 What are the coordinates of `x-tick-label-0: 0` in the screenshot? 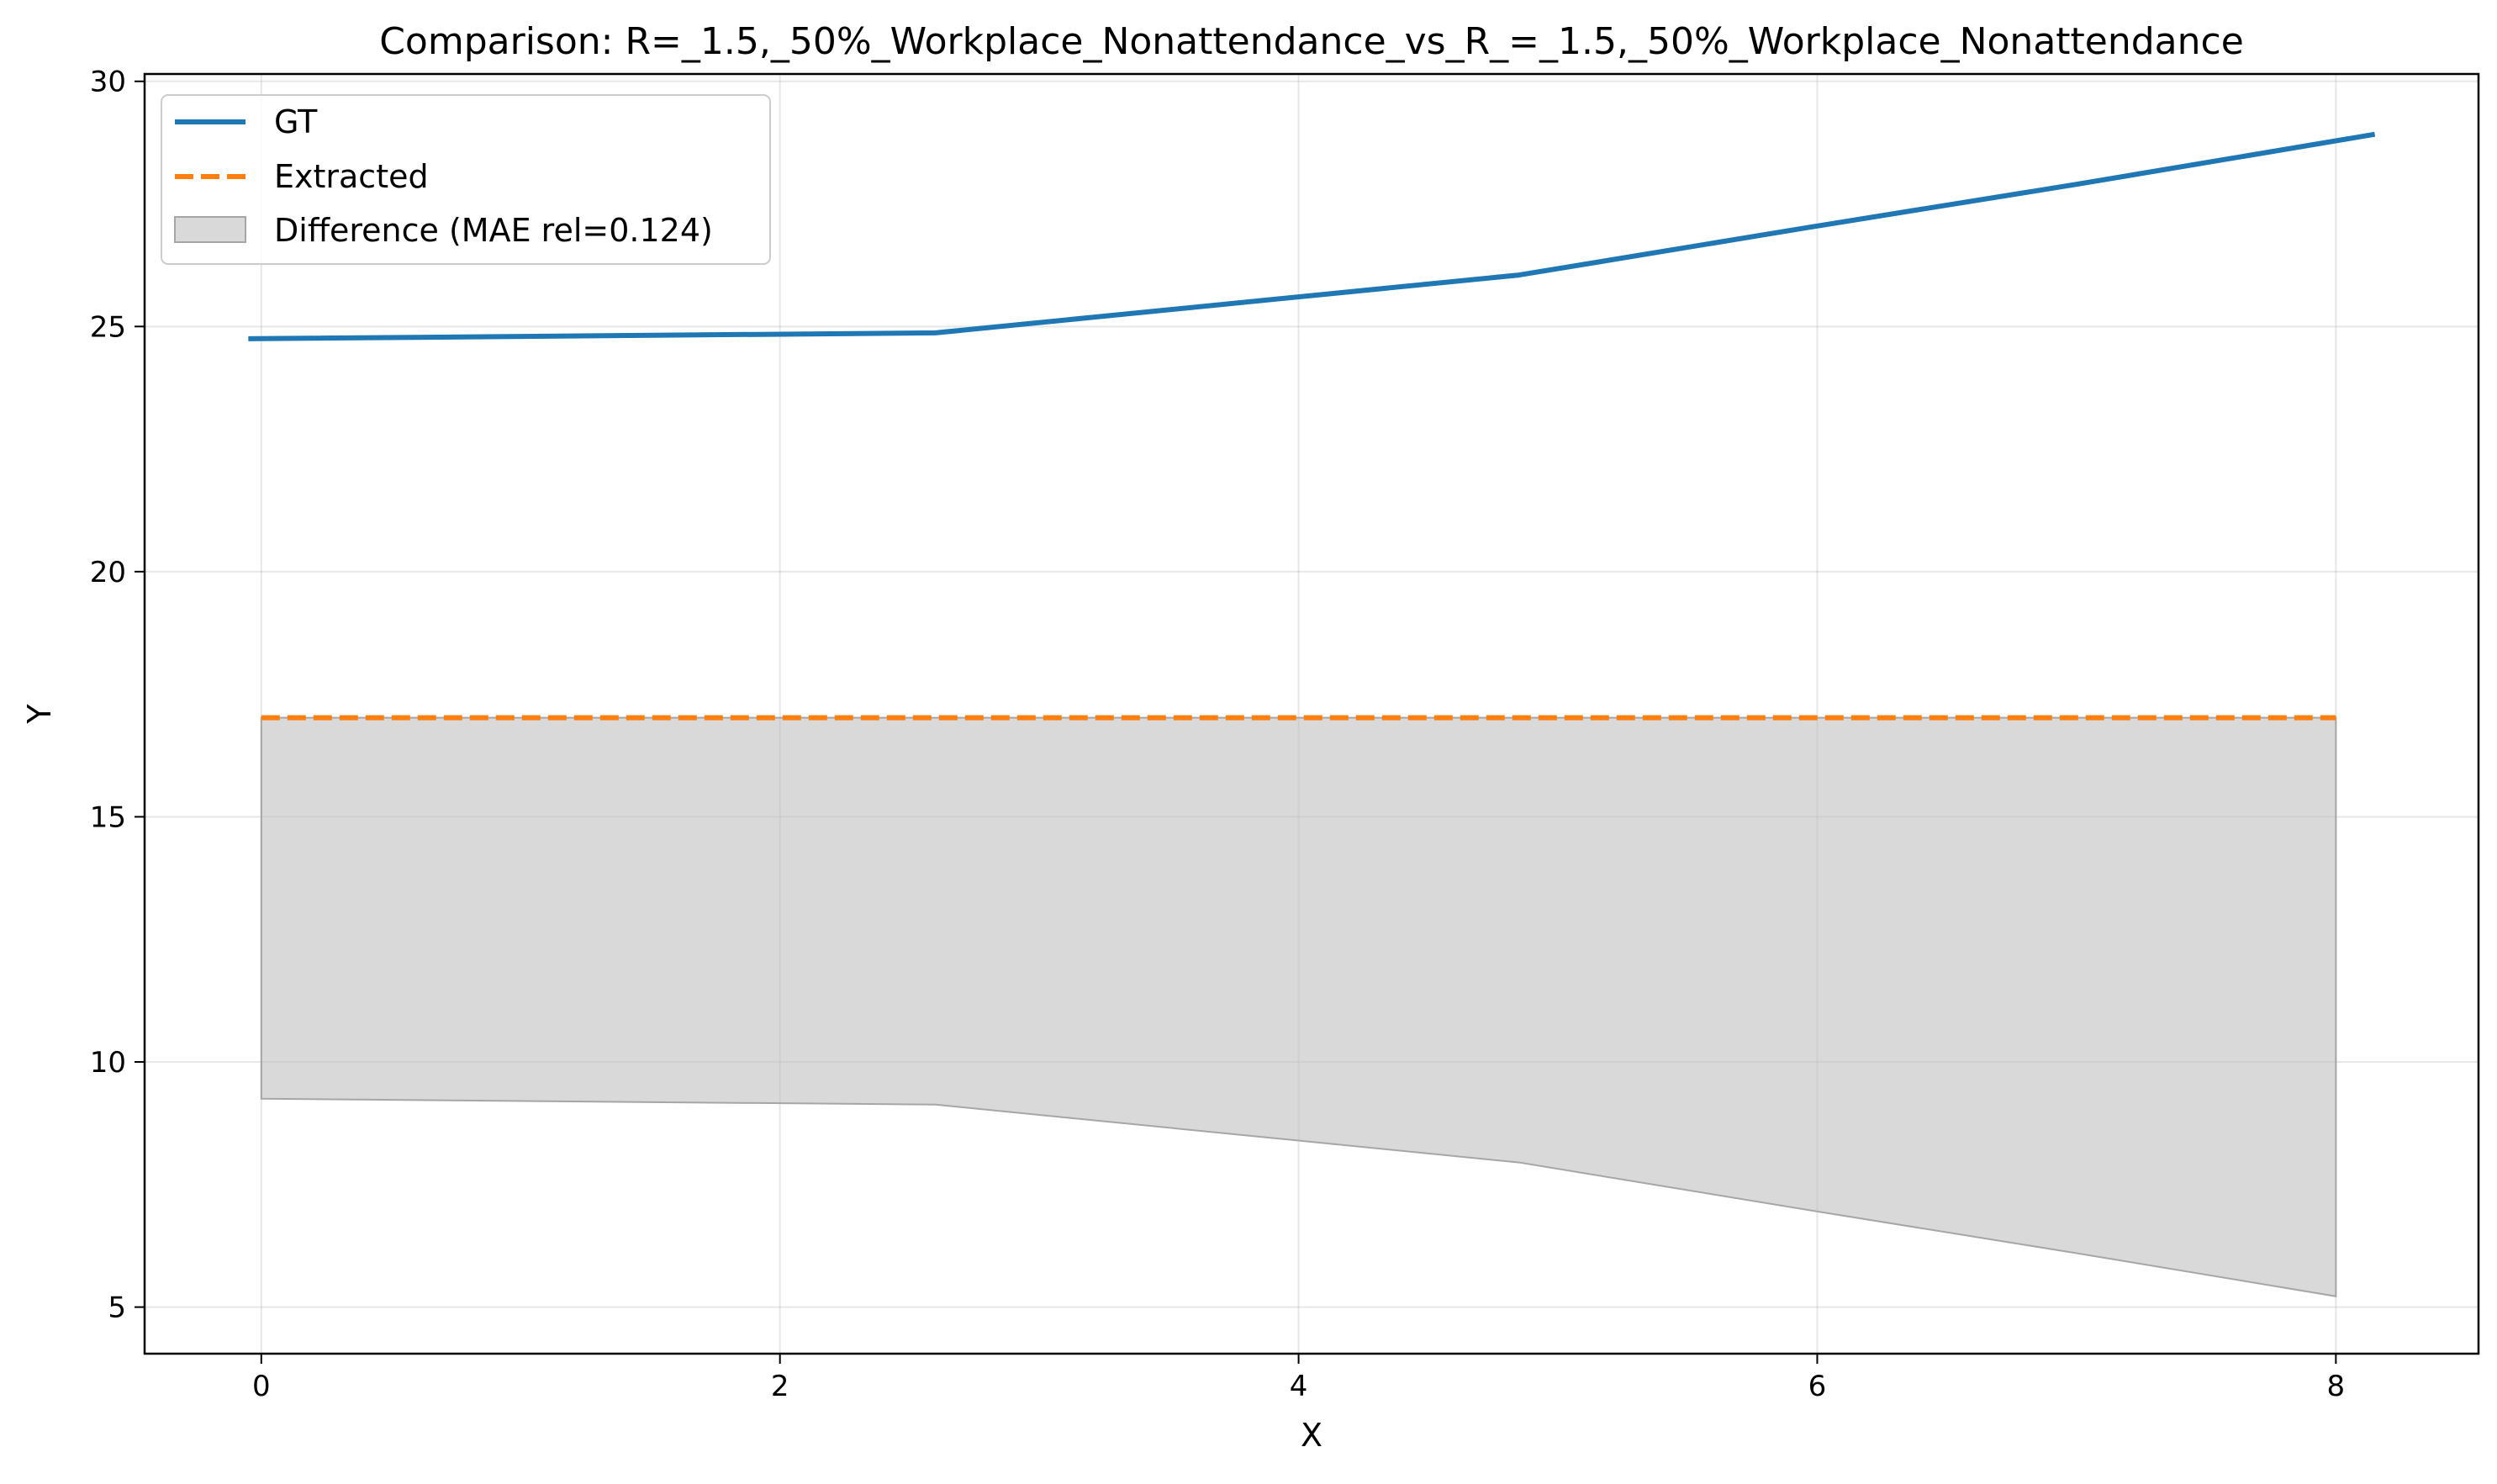 It's located at (261, 1386).